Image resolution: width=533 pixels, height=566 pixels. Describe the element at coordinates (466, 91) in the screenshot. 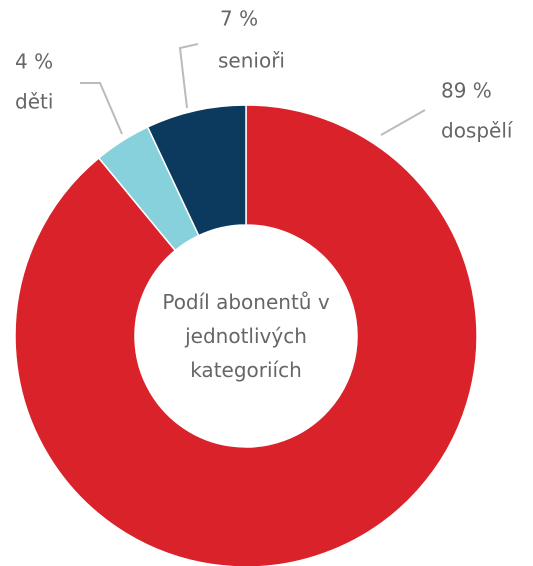

I see `data-label: 89 %` at that location.